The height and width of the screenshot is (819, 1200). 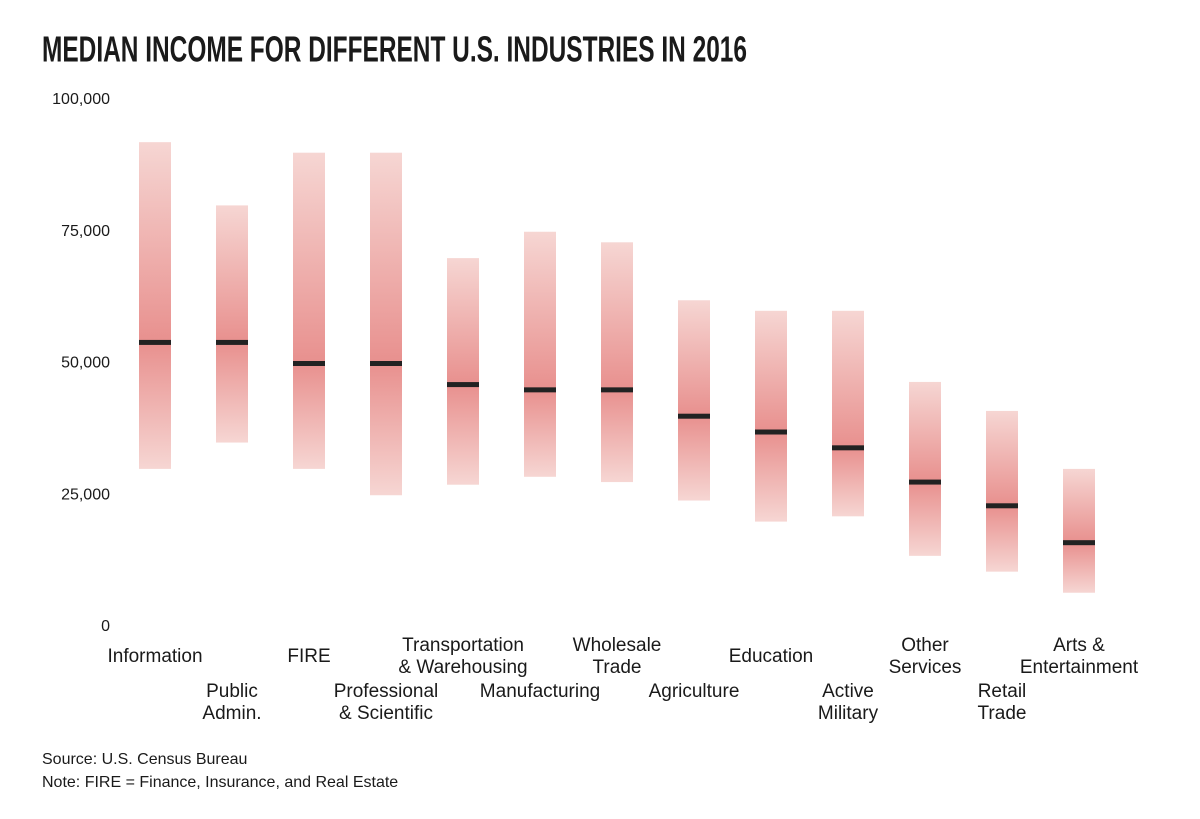 What do you see at coordinates (386, 691) in the screenshot?
I see `x-tick-label: Professional` at bounding box center [386, 691].